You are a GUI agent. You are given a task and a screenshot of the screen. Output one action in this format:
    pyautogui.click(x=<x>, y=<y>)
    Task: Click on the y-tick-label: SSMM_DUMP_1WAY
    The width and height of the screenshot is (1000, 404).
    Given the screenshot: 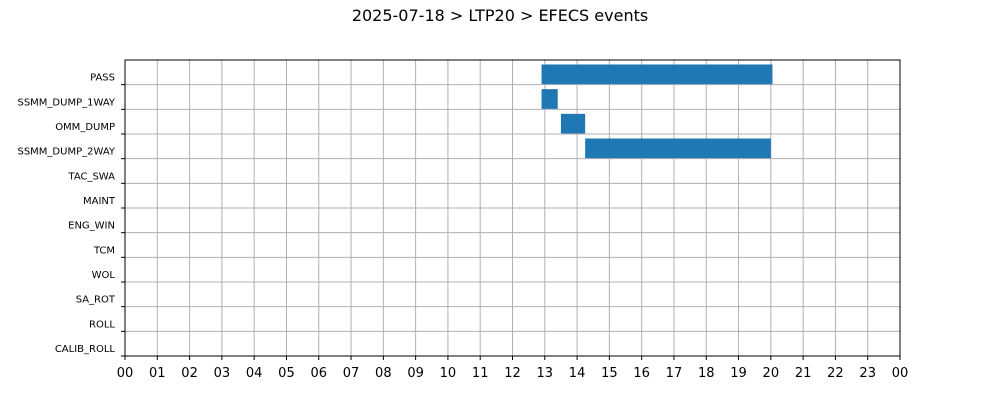 What is the action you would take?
    pyautogui.click(x=66, y=102)
    